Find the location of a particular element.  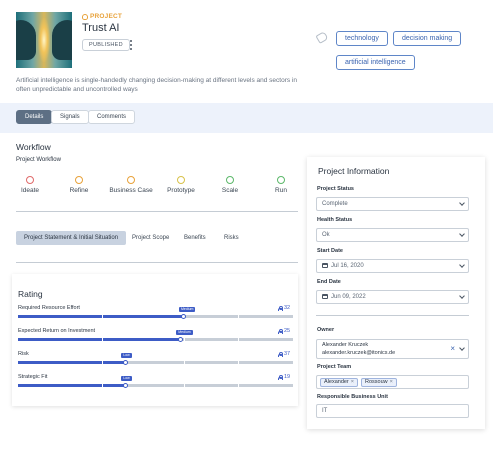

project-status-value: Complete is located at coordinates (335, 204).